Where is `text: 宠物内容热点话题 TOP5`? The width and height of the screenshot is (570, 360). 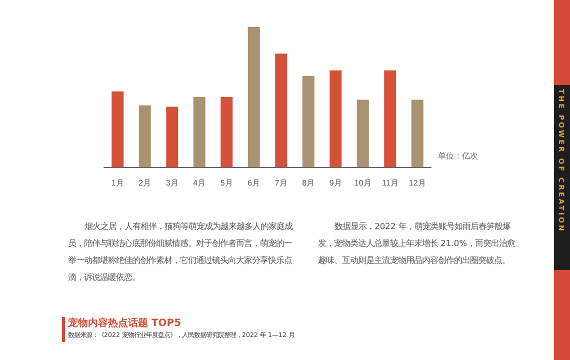
text: 宠物内容热点话题 TOP5 is located at coordinates (125, 323).